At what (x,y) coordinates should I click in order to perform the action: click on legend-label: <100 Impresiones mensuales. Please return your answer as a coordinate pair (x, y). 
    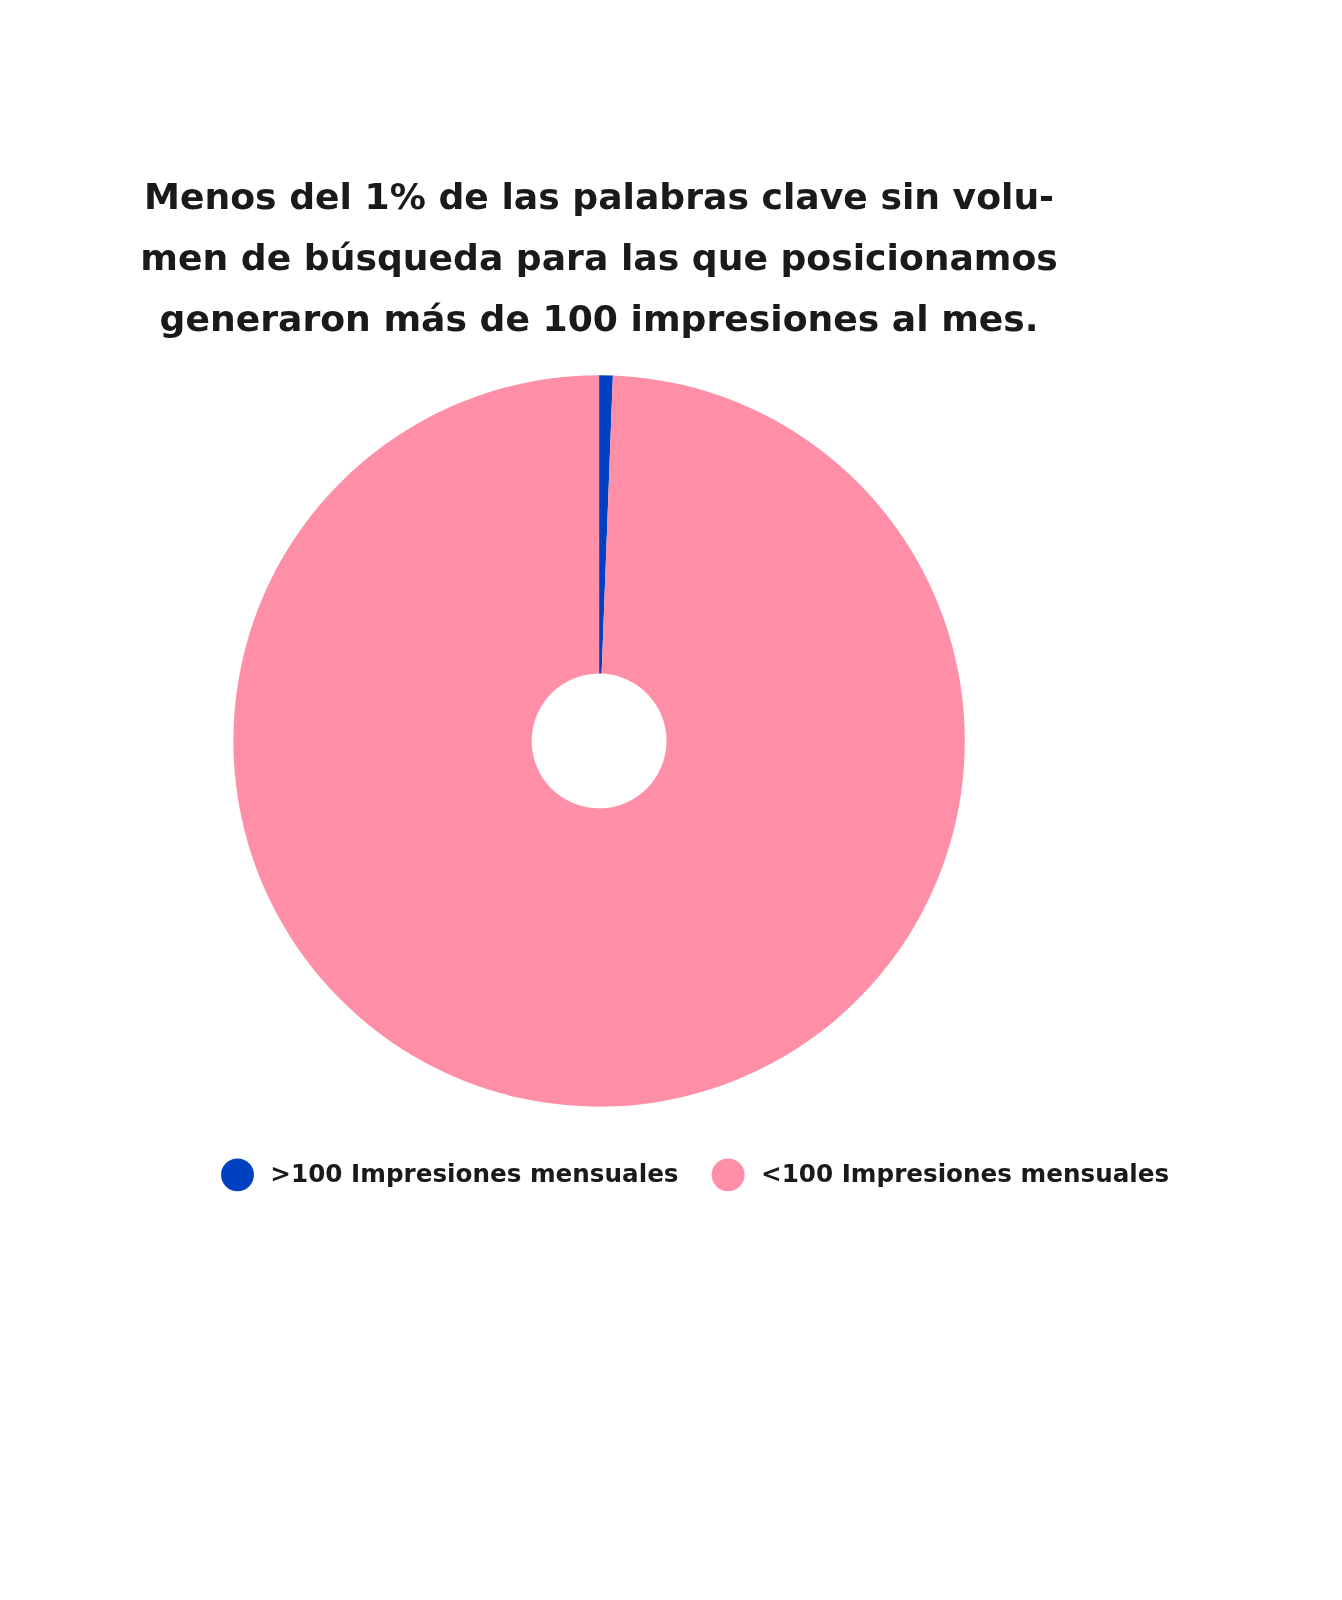
    Looking at the image, I should click on (965, 1174).